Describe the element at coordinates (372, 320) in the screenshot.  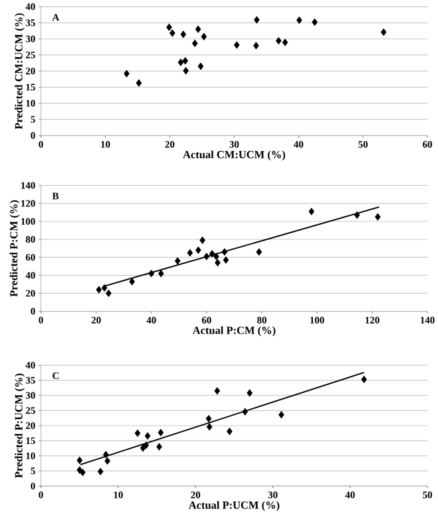
I see `x-tick-label: 120` at that location.